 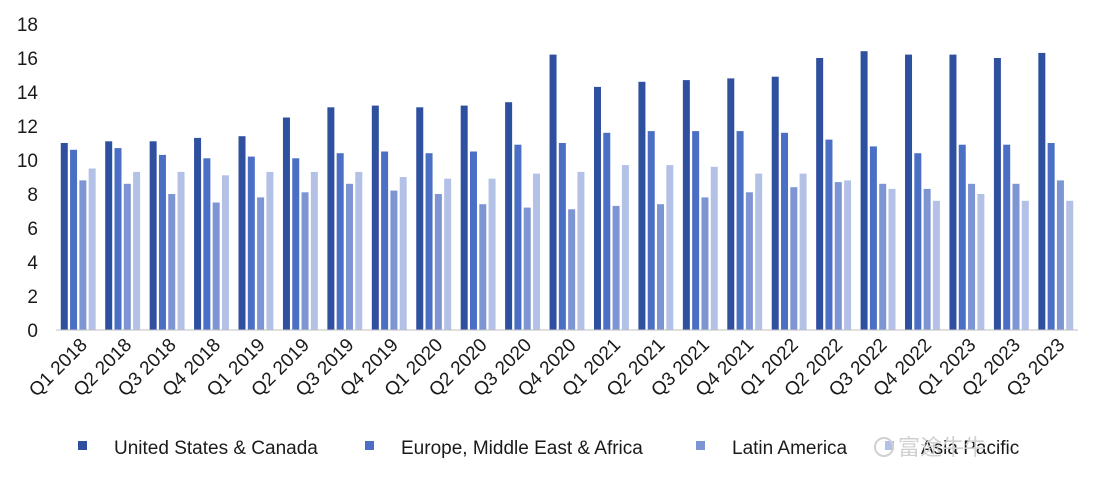 What do you see at coordinates (27, 127) in the screenshot?
I see `y-tick-label: 12` at bounding box center [27, 127].